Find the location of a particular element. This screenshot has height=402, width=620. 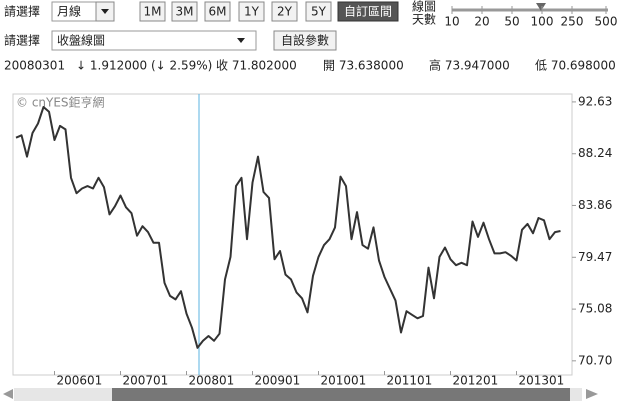

x-tick-label: 201001 is located at coordinates (344, 381).